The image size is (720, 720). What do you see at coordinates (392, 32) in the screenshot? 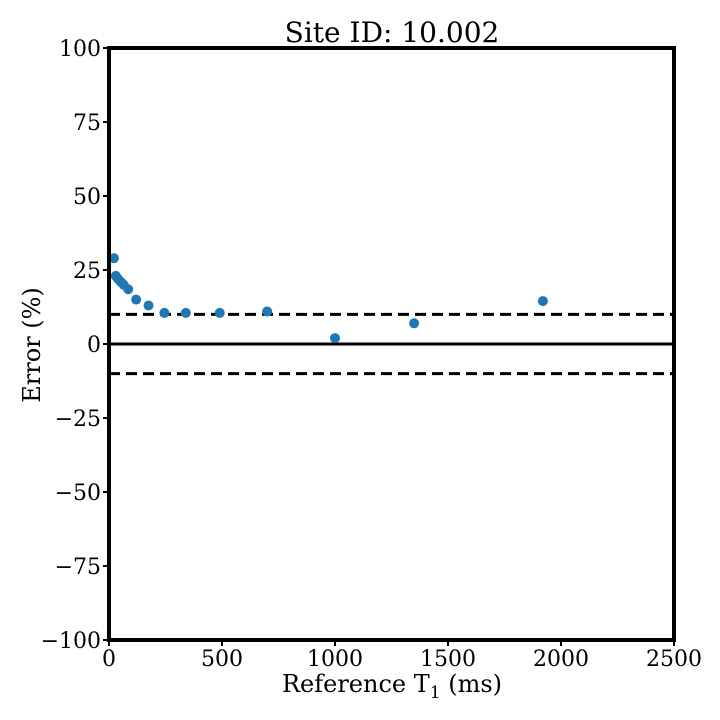
I see `chart-title: Site ID: 10.002` at bounding box center [392, 32].